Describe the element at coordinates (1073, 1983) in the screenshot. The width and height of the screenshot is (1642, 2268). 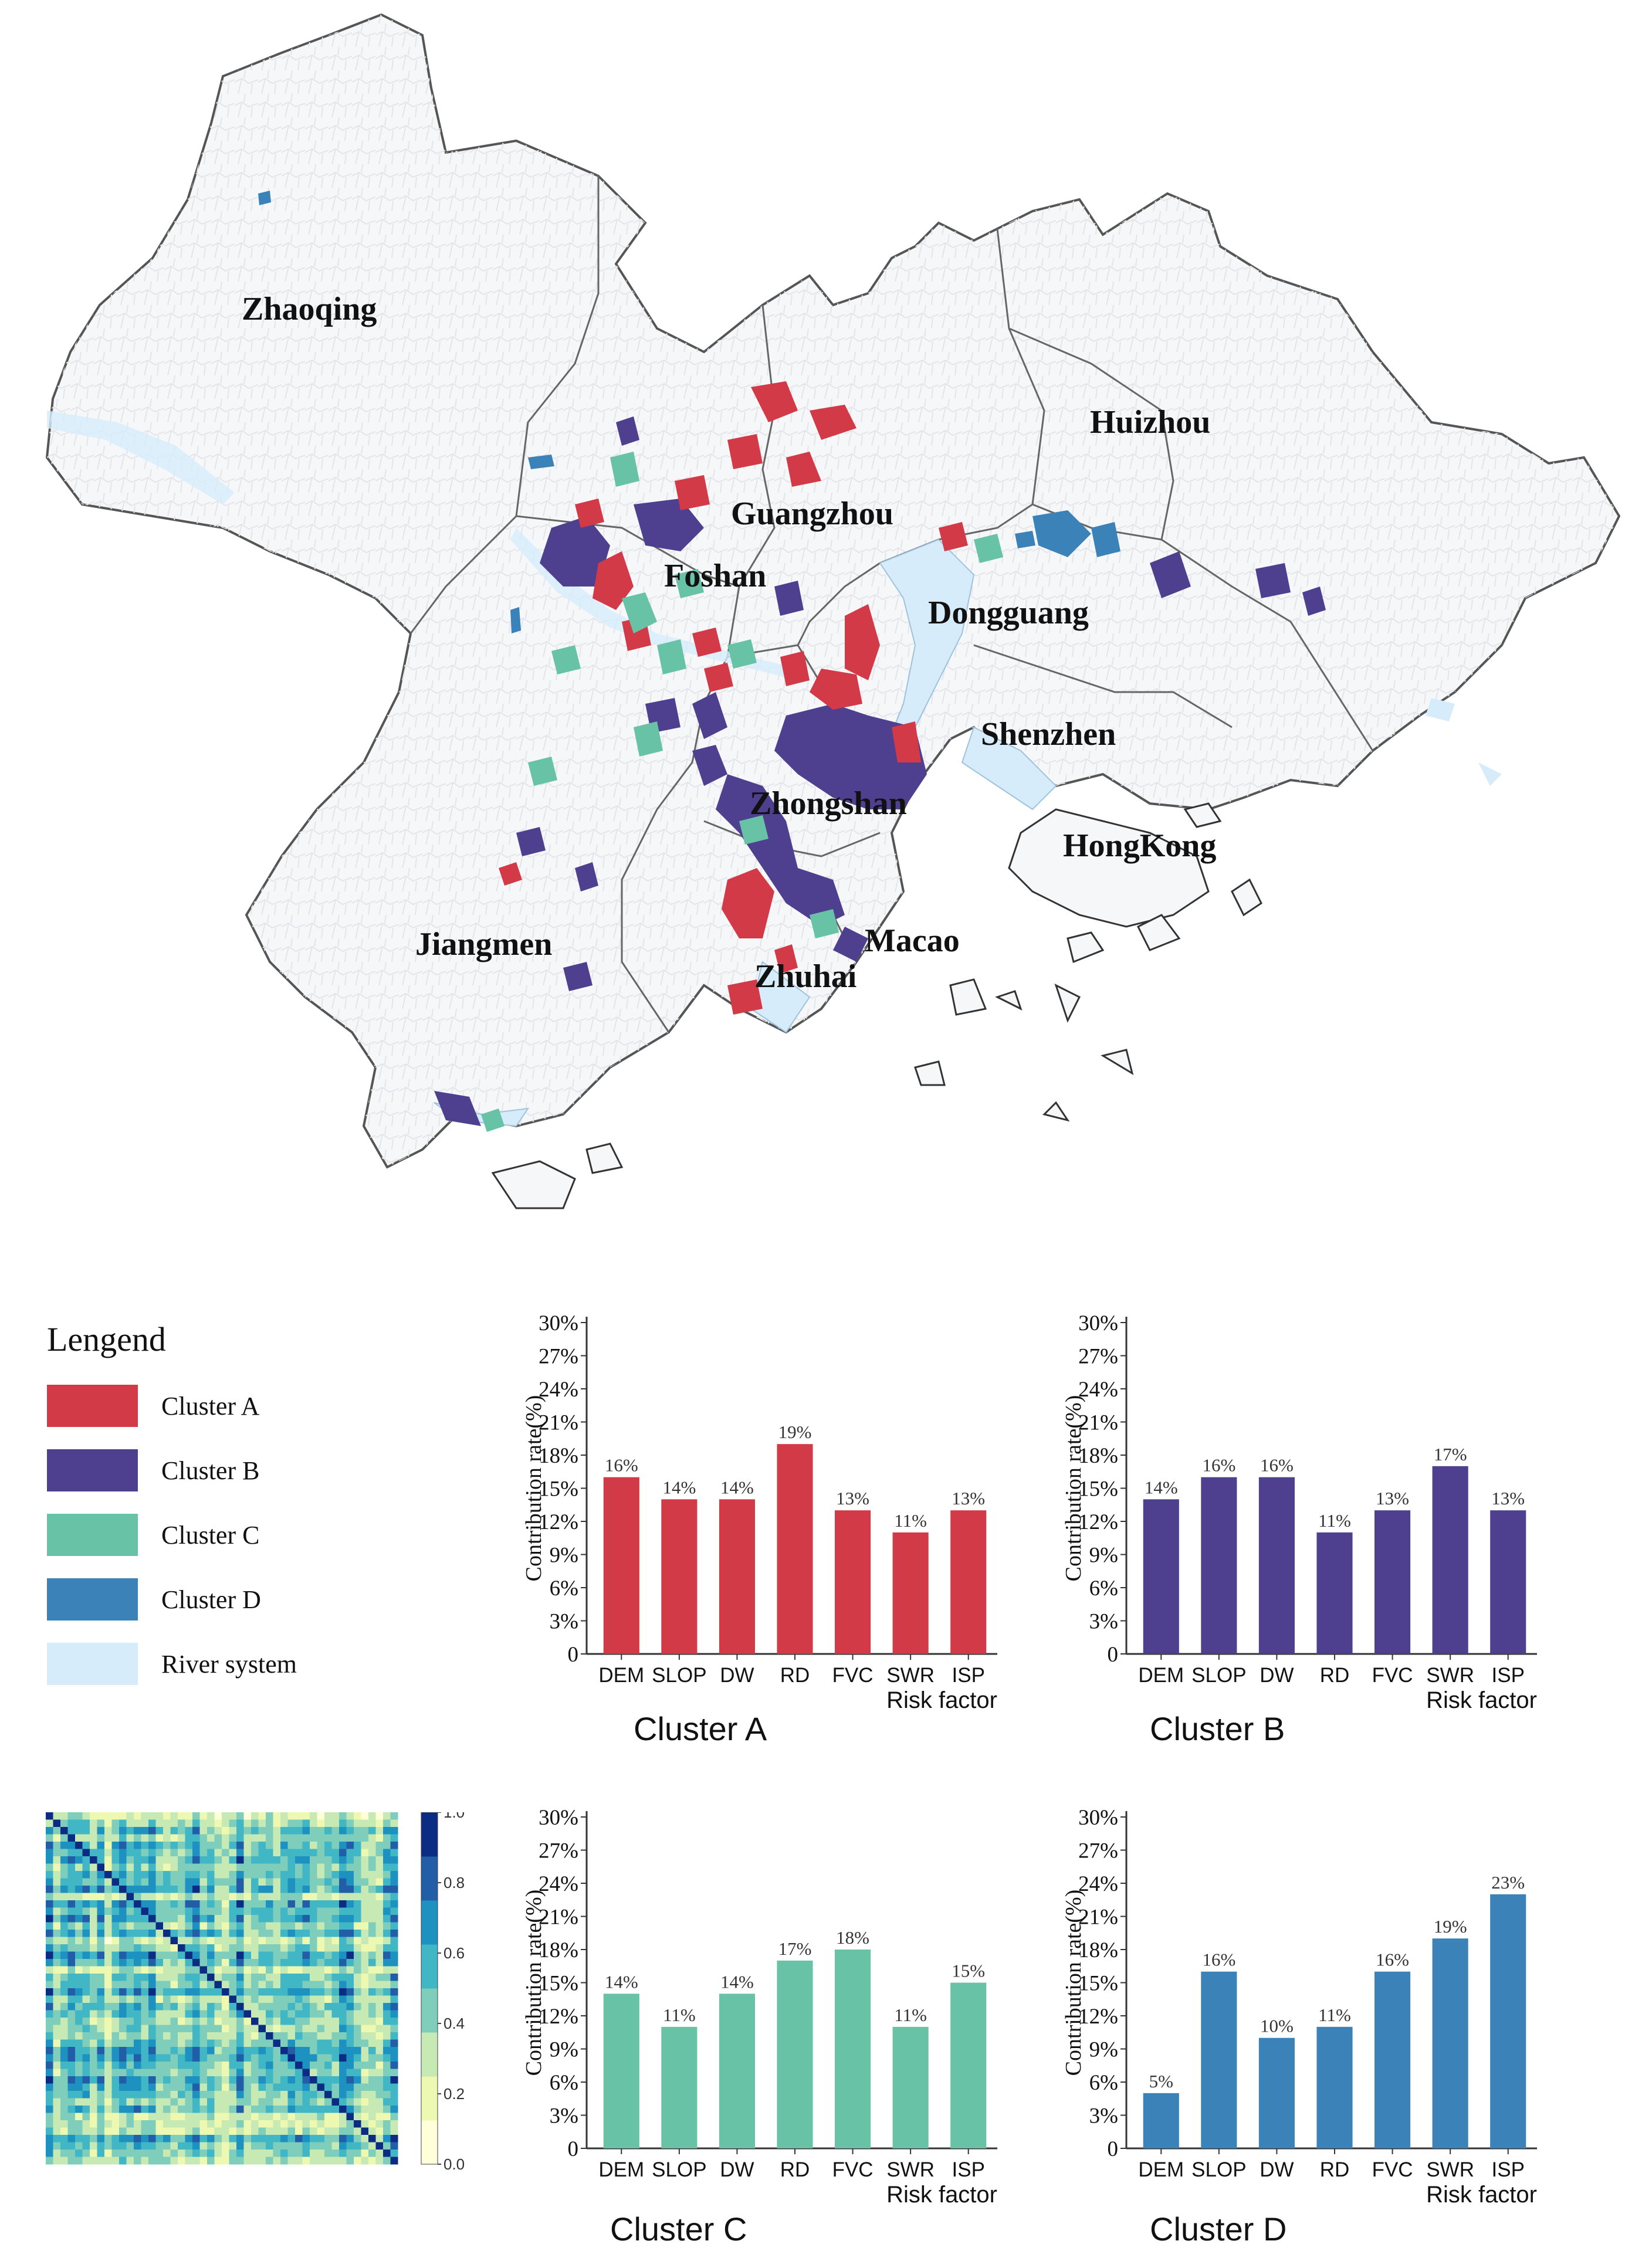
I see `y-axis-label: Contribution rate(%)` at that location.